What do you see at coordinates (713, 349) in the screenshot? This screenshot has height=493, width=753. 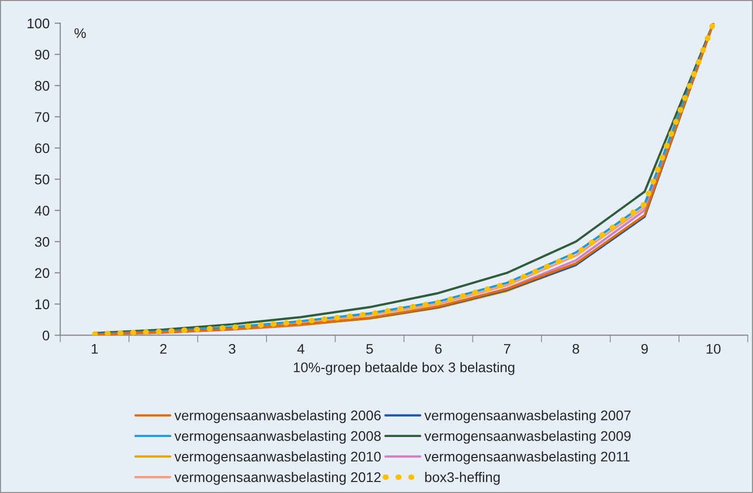 I see `x-tick-label: 10` at bounding box center [713, 349].